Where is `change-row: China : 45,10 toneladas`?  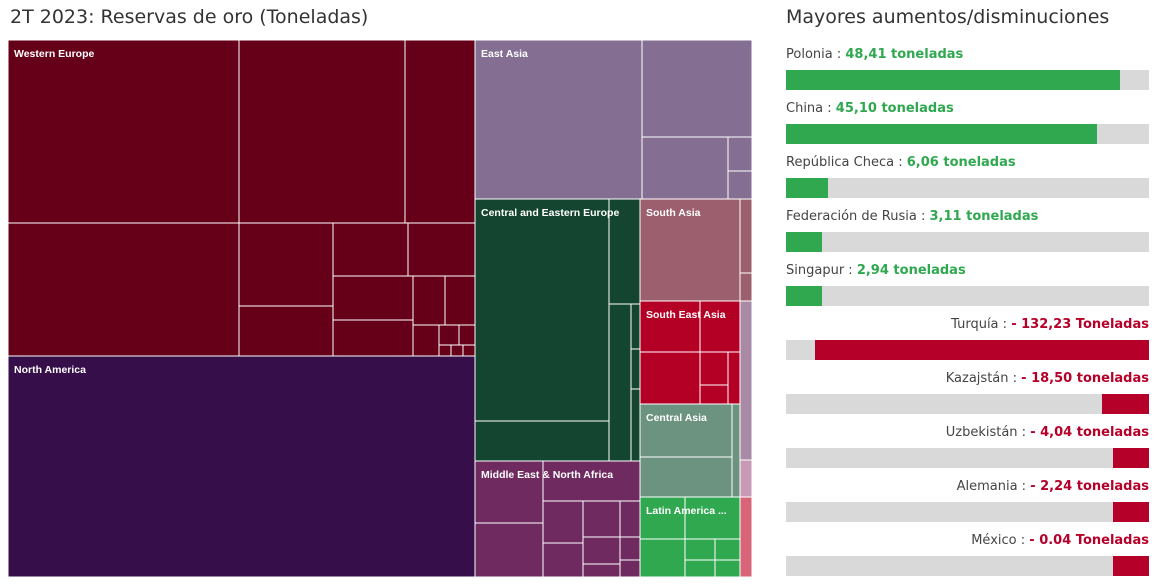
change-row: China : 45,10 toneladas is located at coordinates (967, 122).